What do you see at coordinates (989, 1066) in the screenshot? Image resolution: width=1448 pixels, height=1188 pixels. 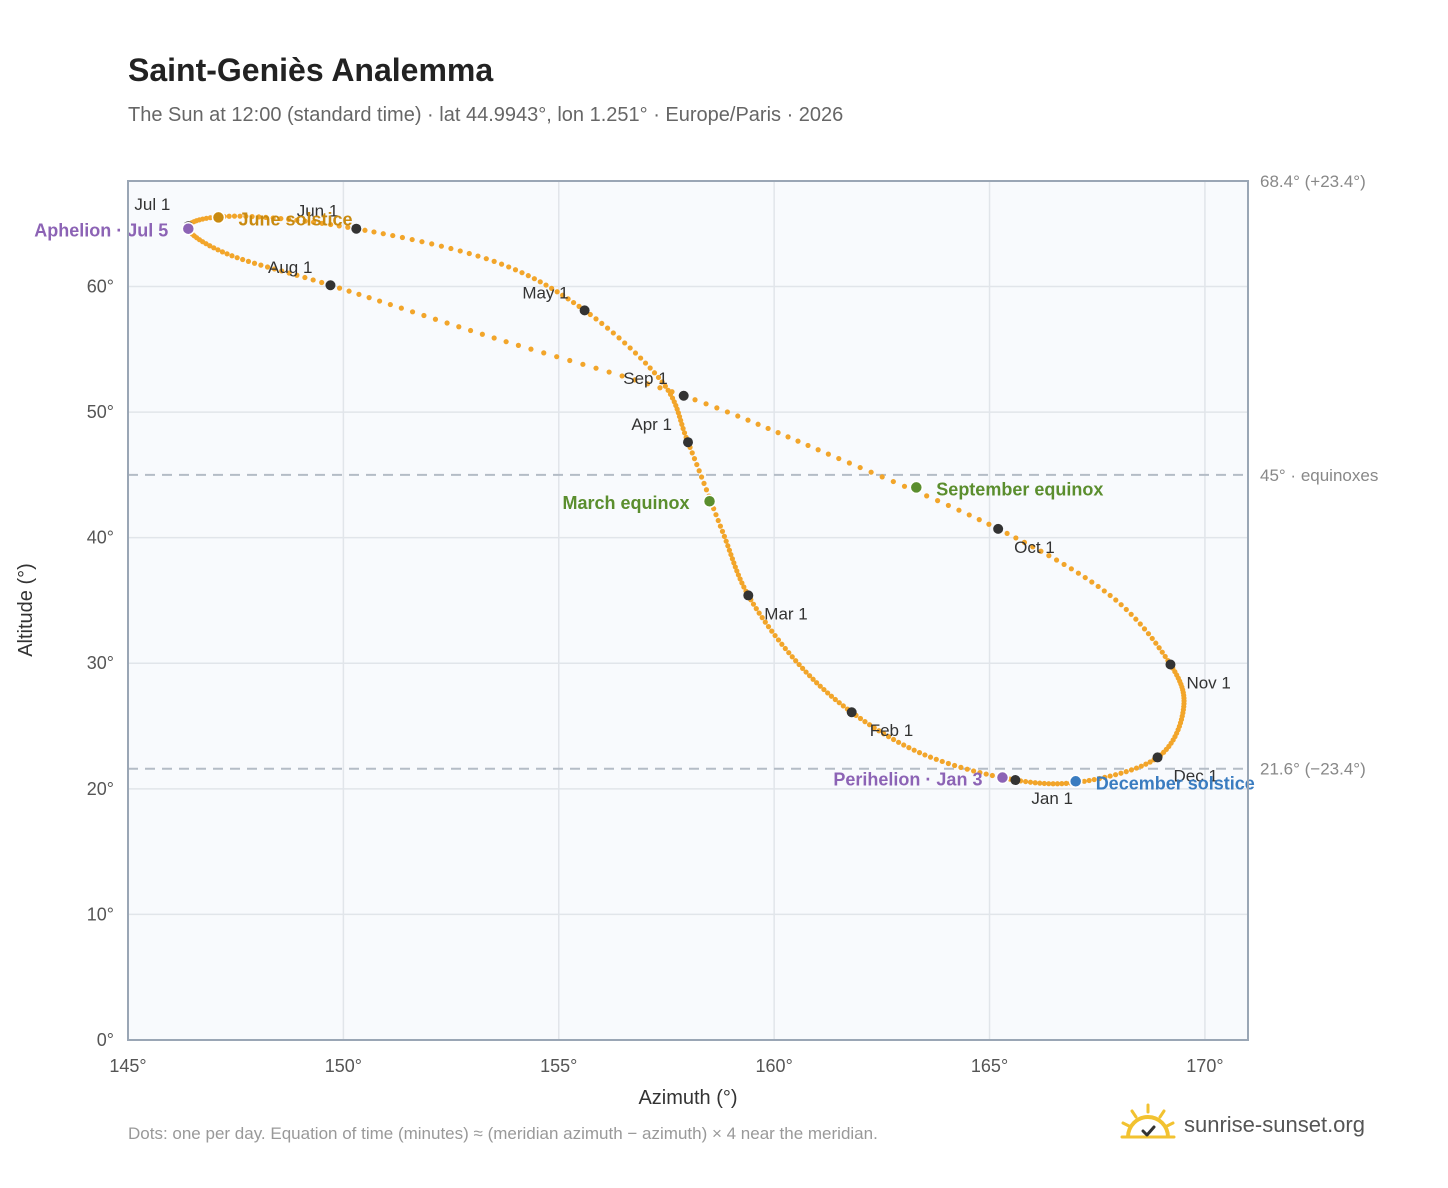 I see `x-tick-label: 165°` at bounding box center [989, 1066].